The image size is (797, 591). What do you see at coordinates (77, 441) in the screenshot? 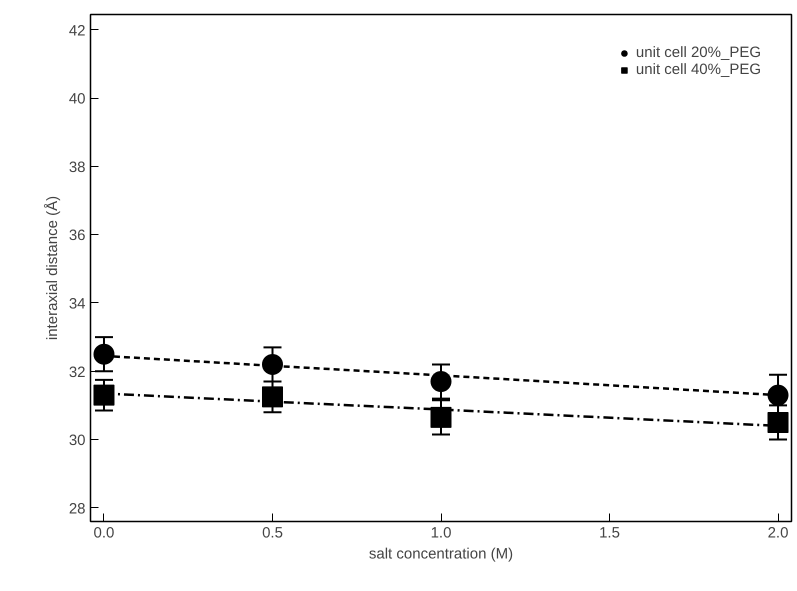
I see `y-tick-label: 30` at bounding box center [77, 441].